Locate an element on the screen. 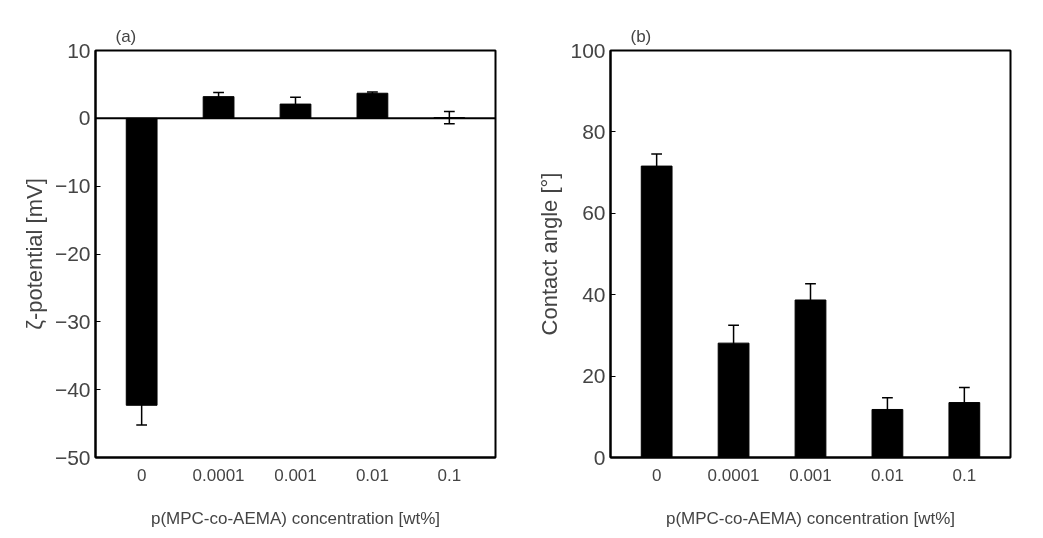 The height and width of the screenshot is (538, 1043). y-tick-label: −20 is located at coordinates (72, 253).